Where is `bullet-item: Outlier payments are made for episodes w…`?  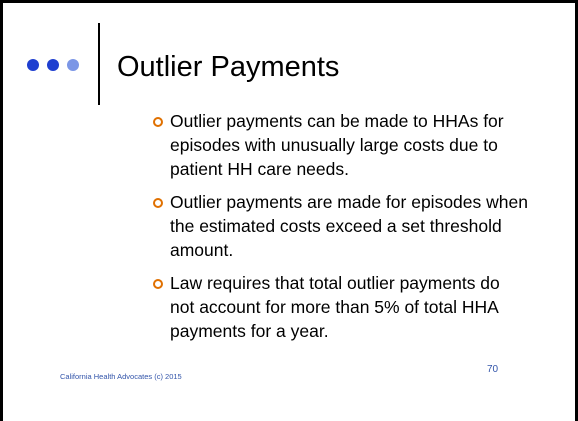 bullet-item: Outlier payments are made for episodes w… is located at coordinates (340, 226).